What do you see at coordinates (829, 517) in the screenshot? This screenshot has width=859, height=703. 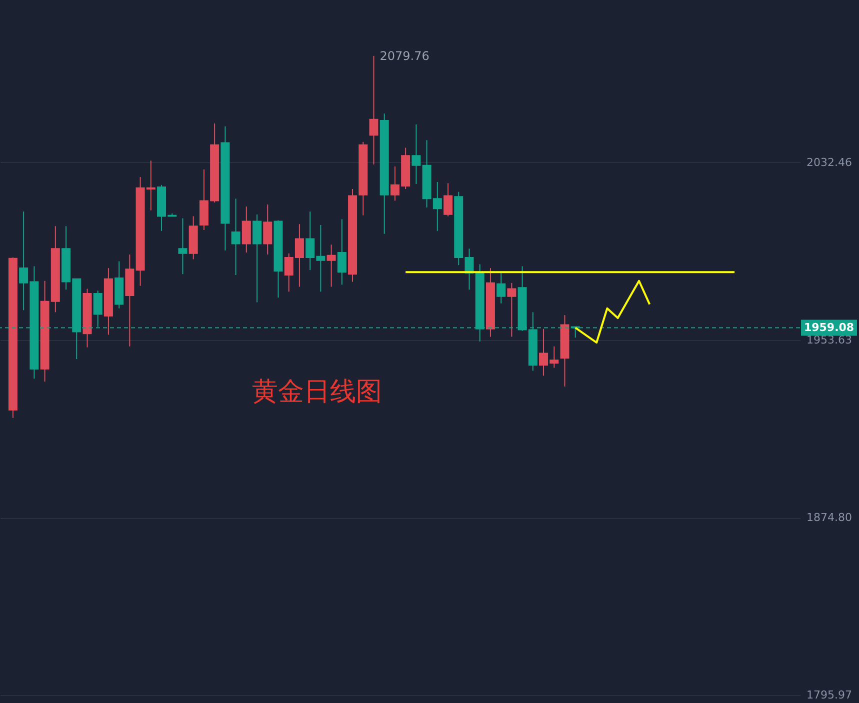 I see `y-tick-label: 1874.80` at bounding box center [829, 517].